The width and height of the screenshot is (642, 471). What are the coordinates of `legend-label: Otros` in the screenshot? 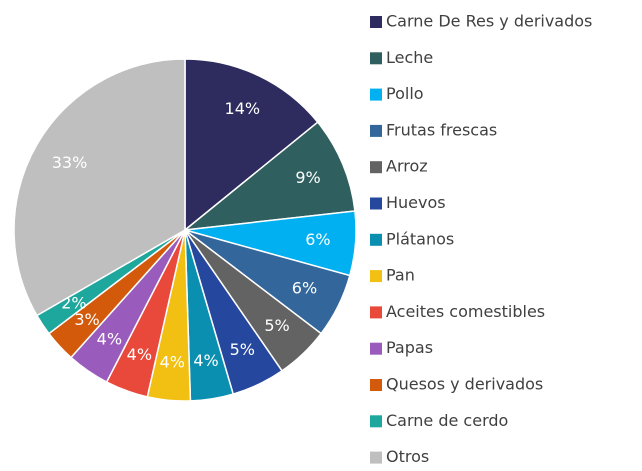 It's located at (407, 456).